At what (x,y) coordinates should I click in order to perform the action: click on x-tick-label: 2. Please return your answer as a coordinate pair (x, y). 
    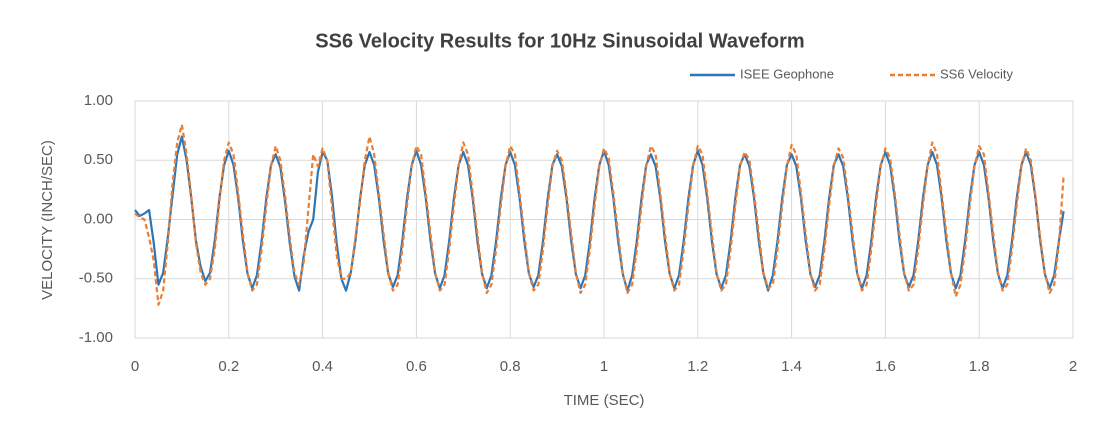
    Looking at the image, I should click on (1073, 366).